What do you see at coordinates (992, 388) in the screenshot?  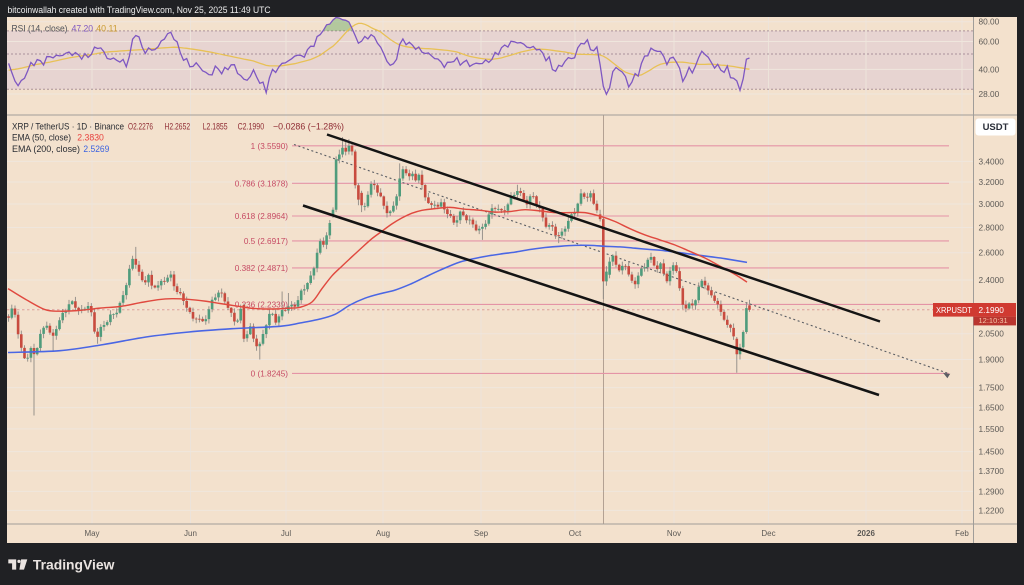 I see `svg-text: 1.7500` at bounding box center [992, 388].